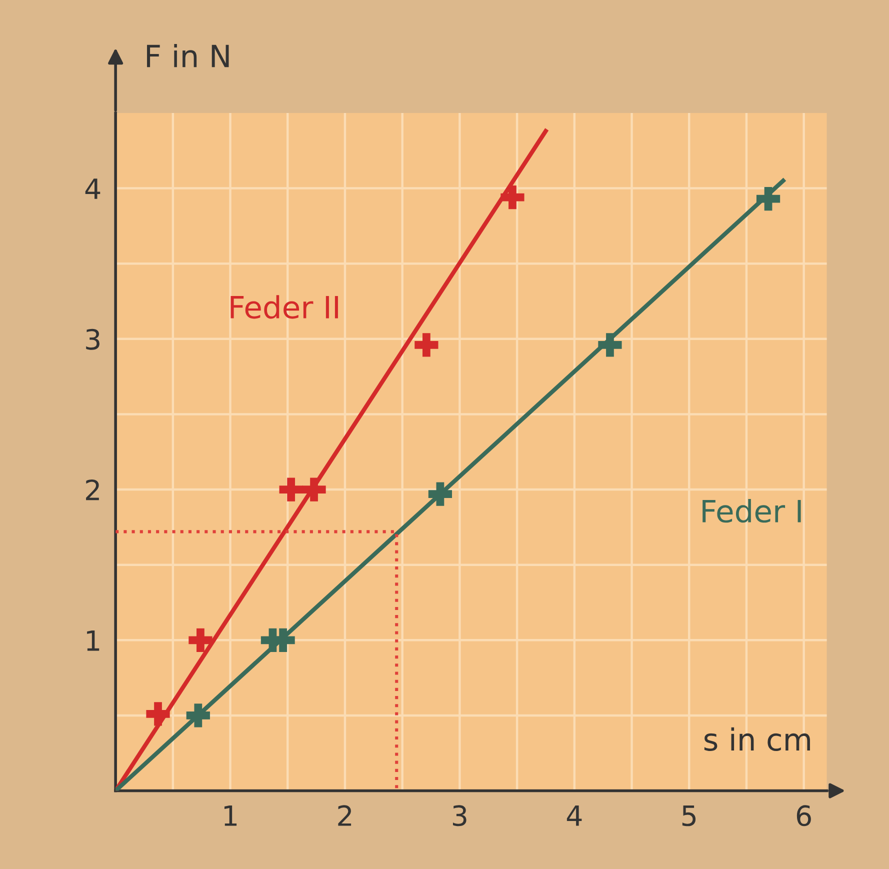  Describe the element at coordinates (92, 188) in the screenshot. I see `y-tick-label: 4` at that location.